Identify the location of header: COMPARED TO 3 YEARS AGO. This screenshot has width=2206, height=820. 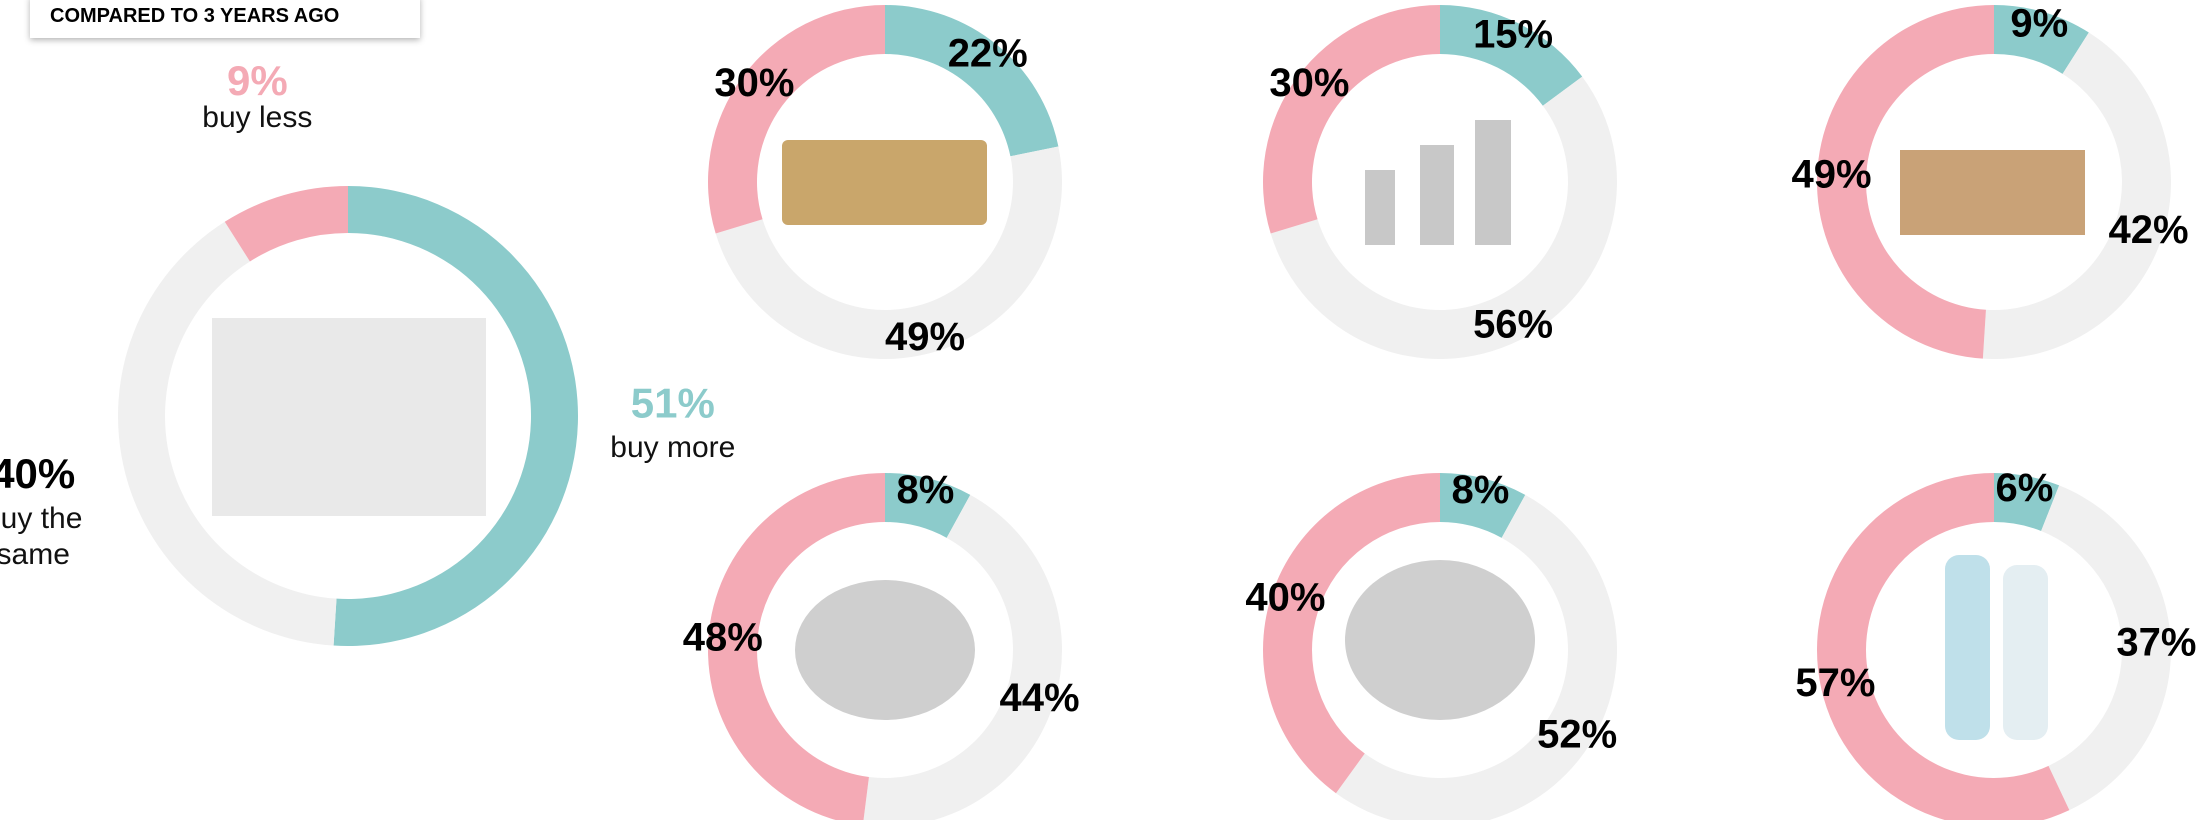
(225, 19).